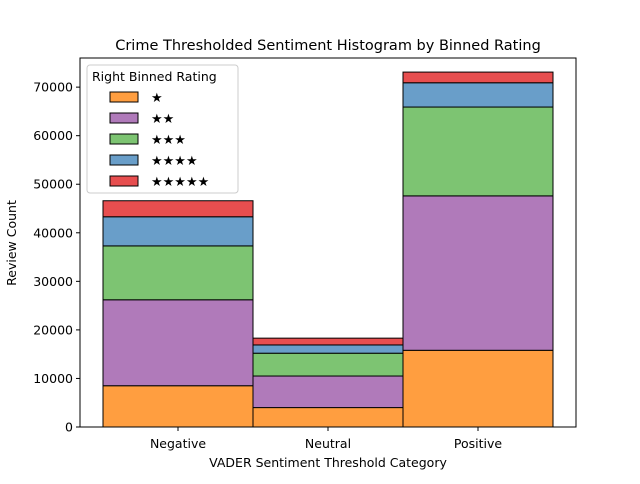 The image size is (640, 484). Describe the element at coordinates (168, 140) in the screenshot. I see `legend-entry-label: ★★★` at that location.